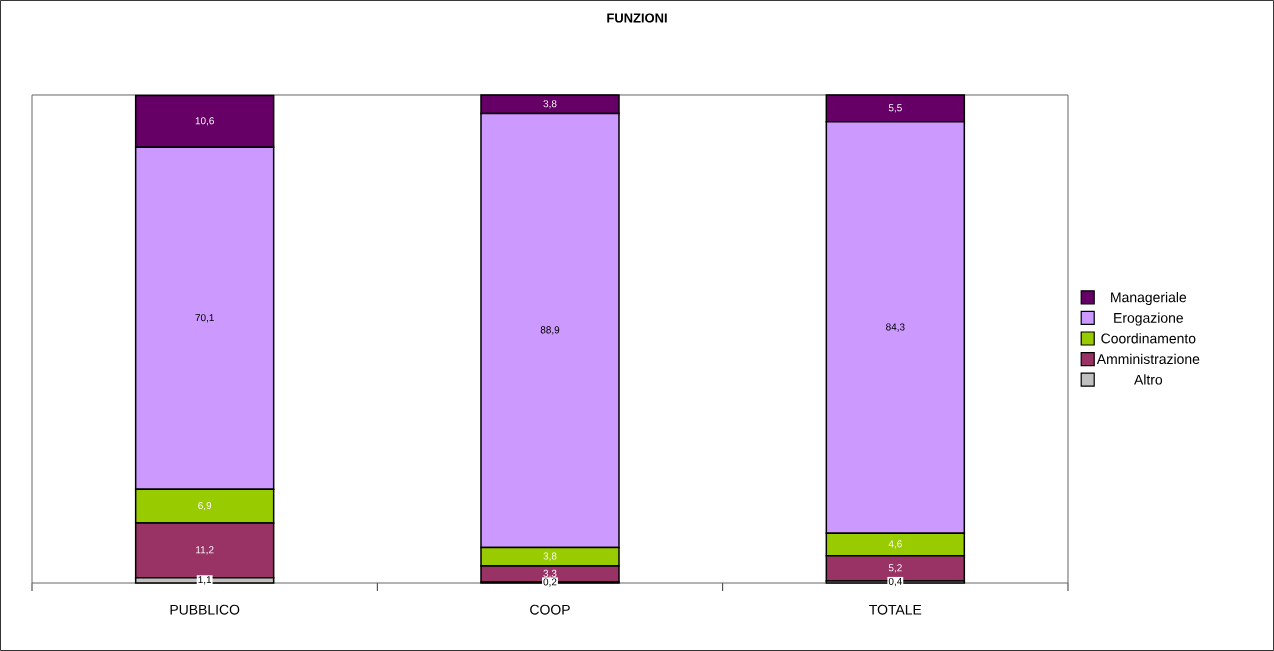  I want to click on x-tick-label: COOP, so click(550, 609).